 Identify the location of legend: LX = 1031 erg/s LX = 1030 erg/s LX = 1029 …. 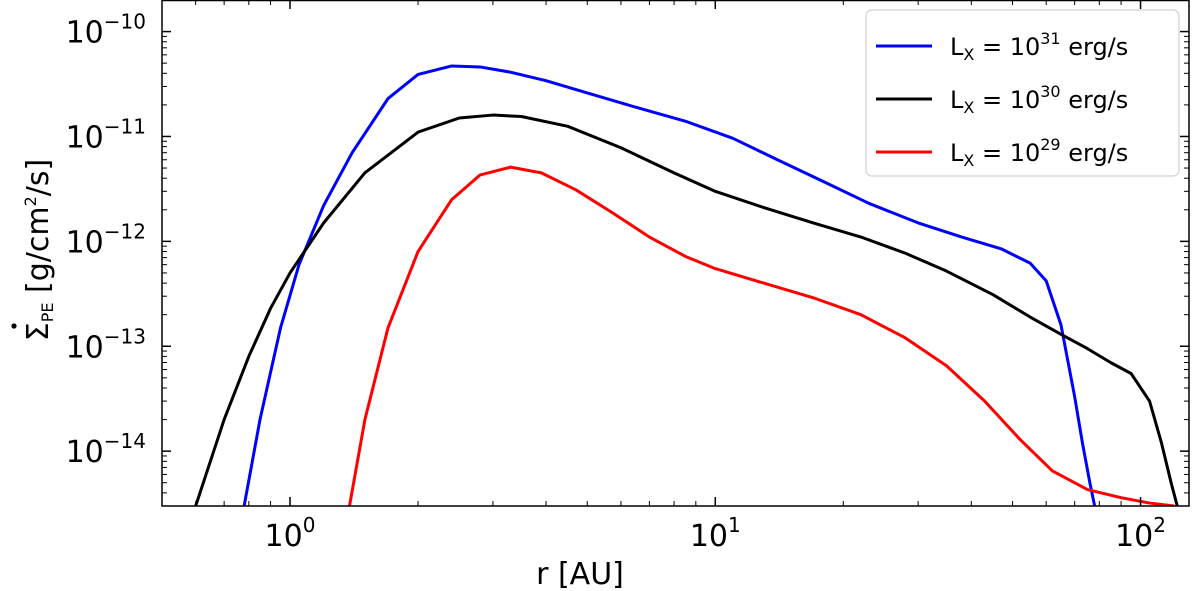
(1022, 93).